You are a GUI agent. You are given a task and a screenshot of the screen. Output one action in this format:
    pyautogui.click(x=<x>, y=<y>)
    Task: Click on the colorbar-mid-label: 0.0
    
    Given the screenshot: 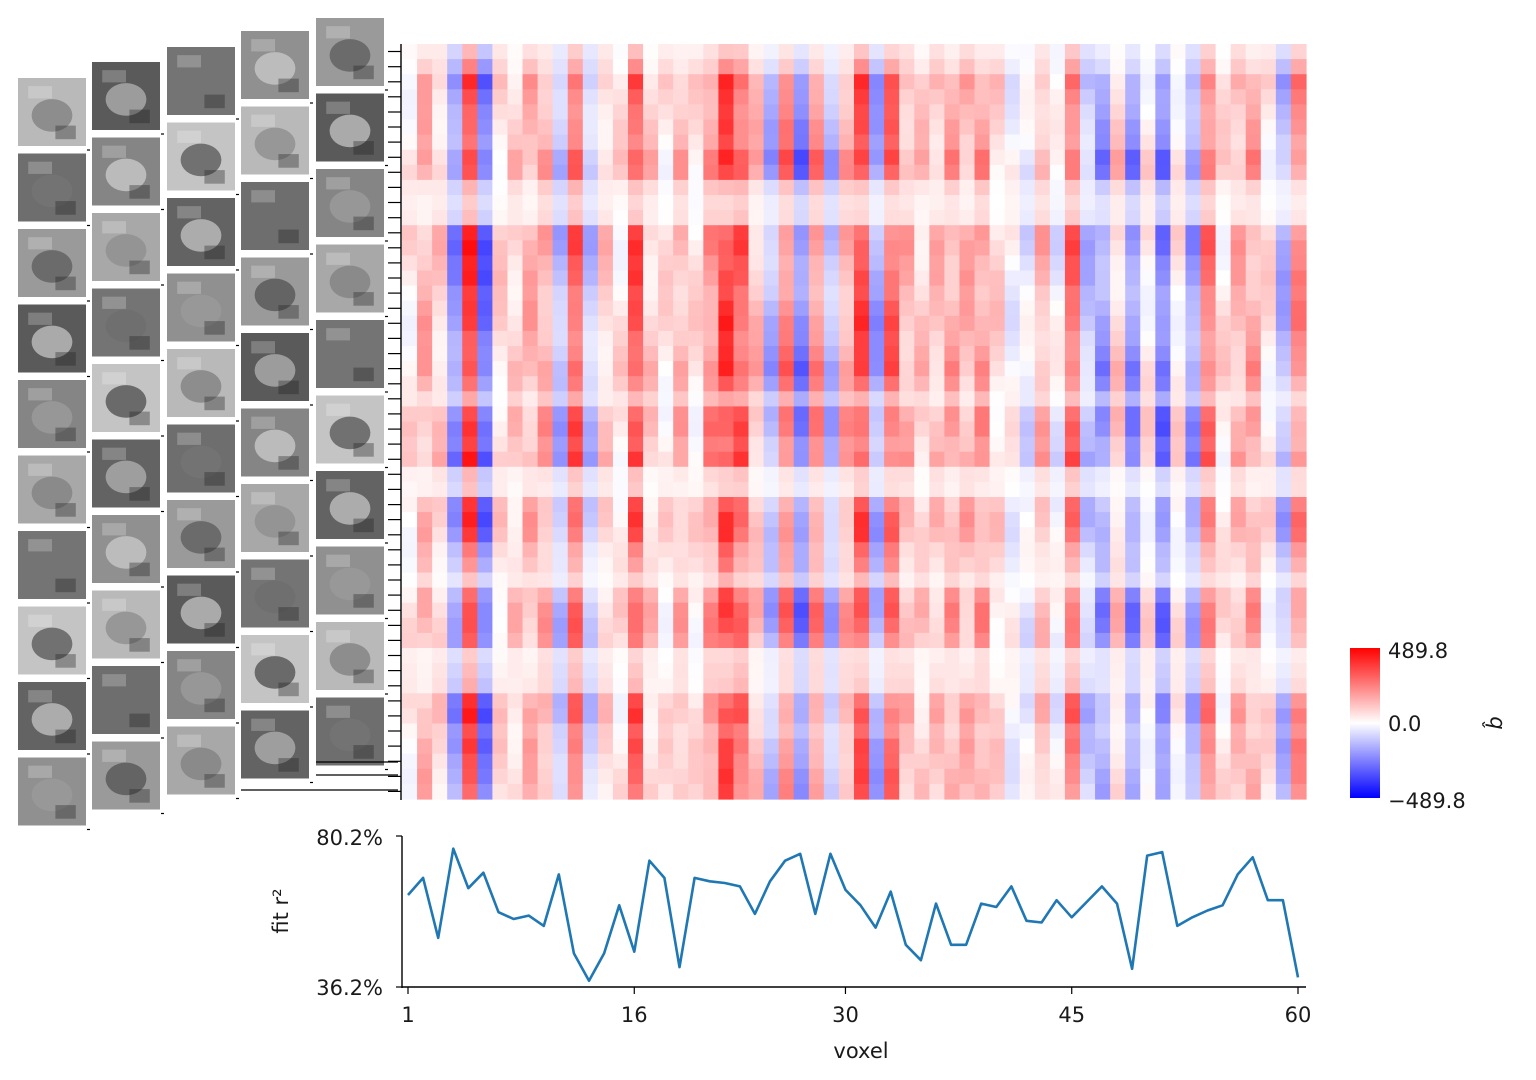 What is the action you would take?
    pyautogui.click(x=1404, y=724)
    